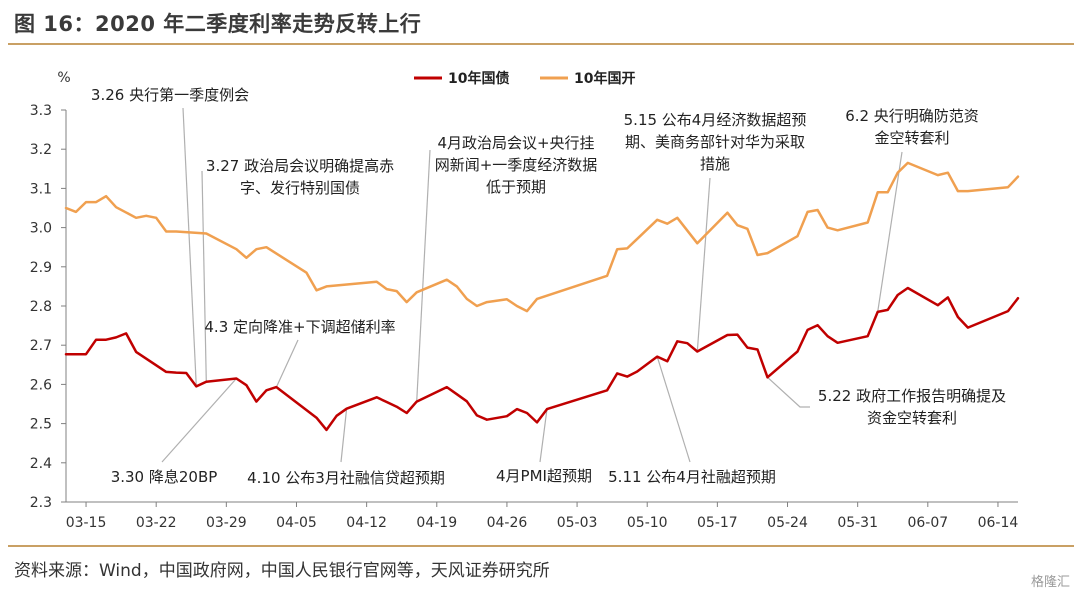 The width and height of the screenshot is (1080, 598). Describe the element at coordinates (41, 111) in the screenshot. I see `y-tick-label: 3.3` at that location.